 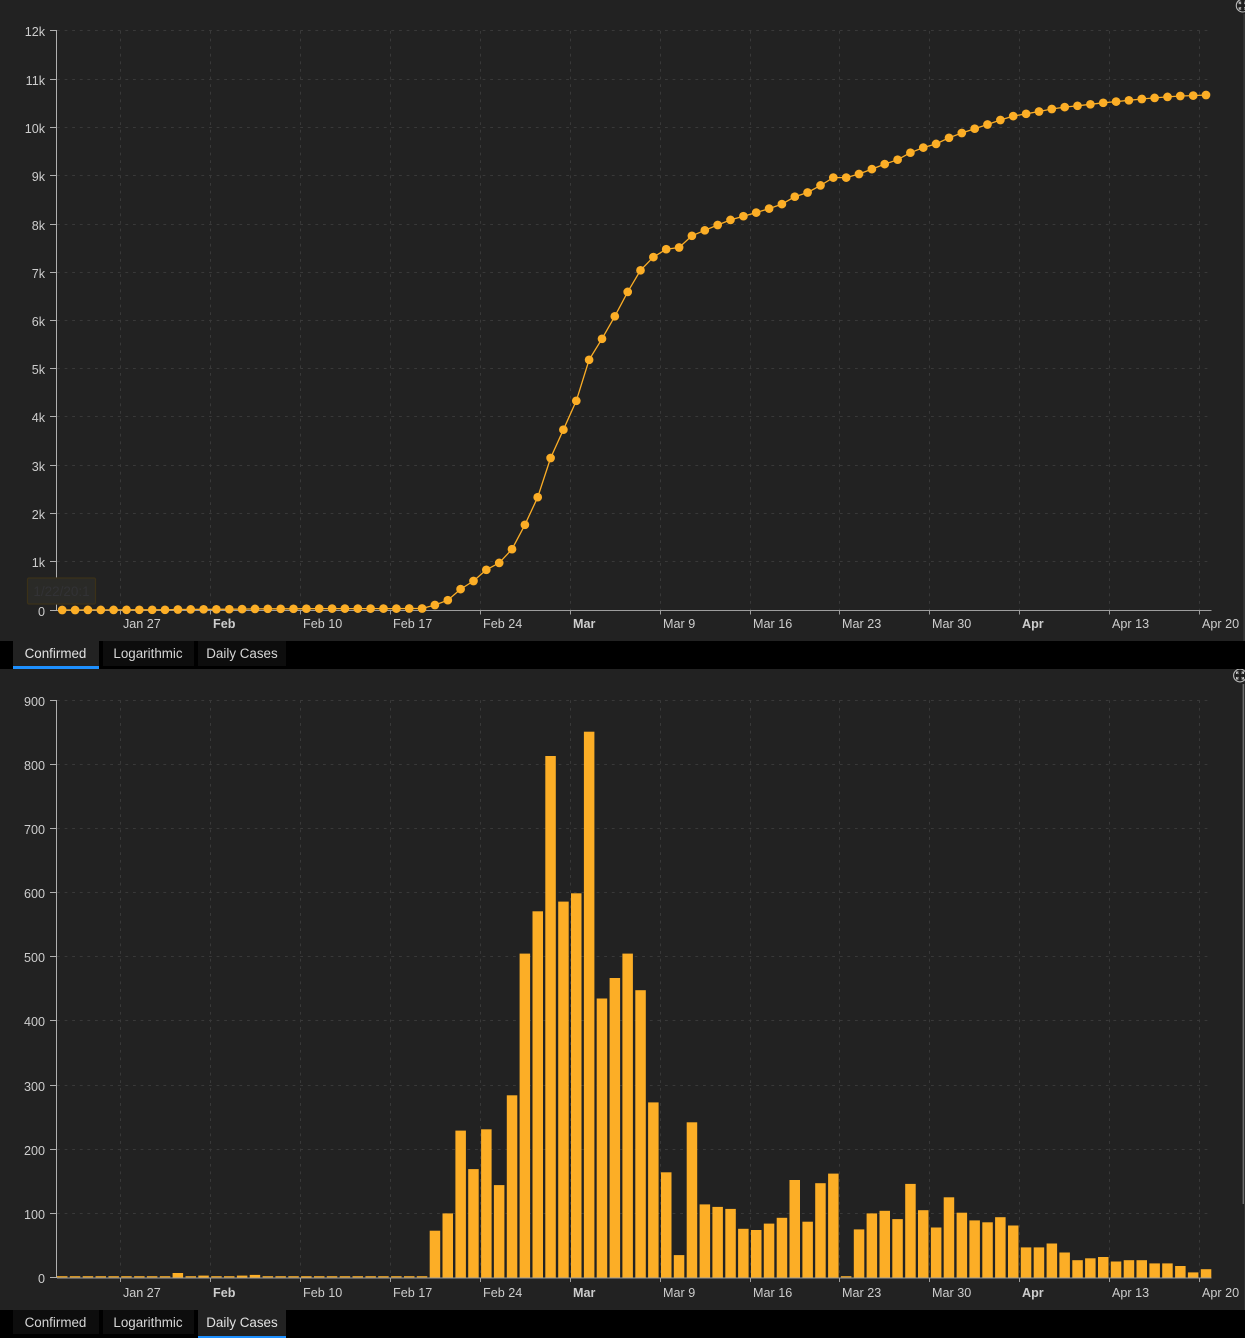 What do you see at coordinates (39, 467) in the screenshot?
I see `svg-text: 3k` at bounding box center [39, 467].